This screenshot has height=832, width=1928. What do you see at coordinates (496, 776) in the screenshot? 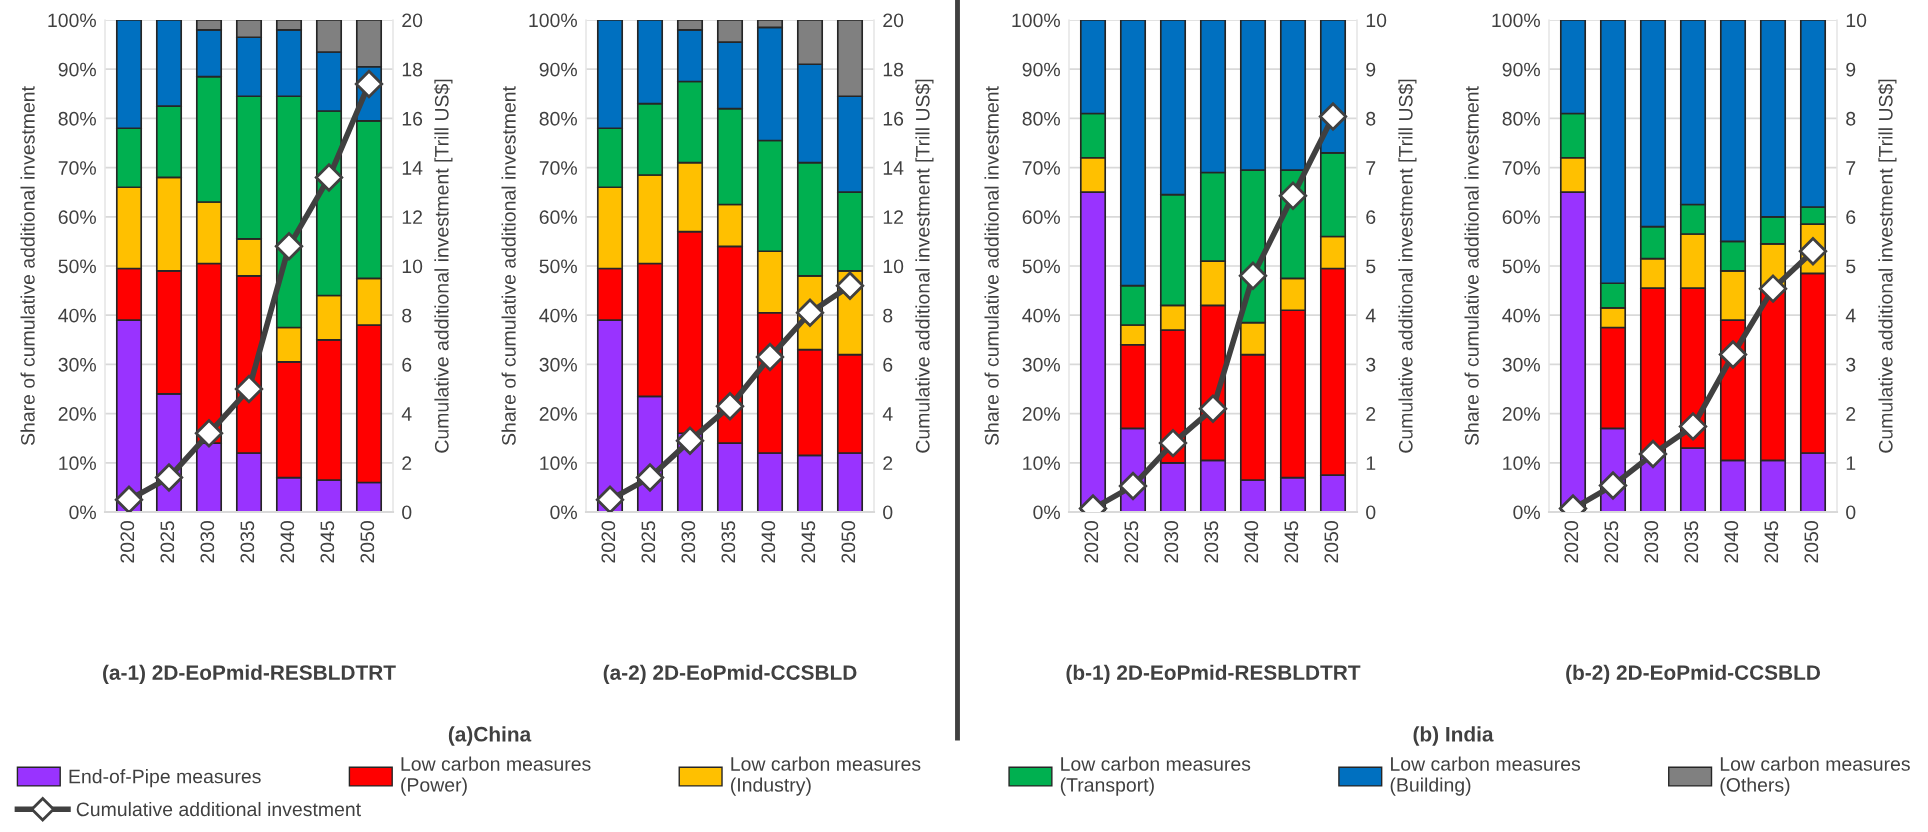
I see `legend-label: Low carbon measures (Power)` at bounding box center [496, 776].